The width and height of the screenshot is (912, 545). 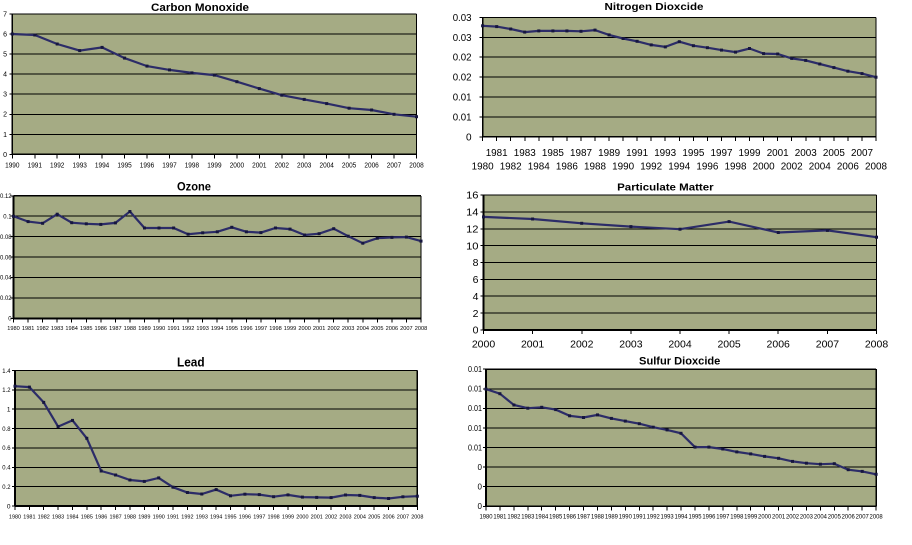 I want to click on svg-text: 8, so click(x=476, y=263).